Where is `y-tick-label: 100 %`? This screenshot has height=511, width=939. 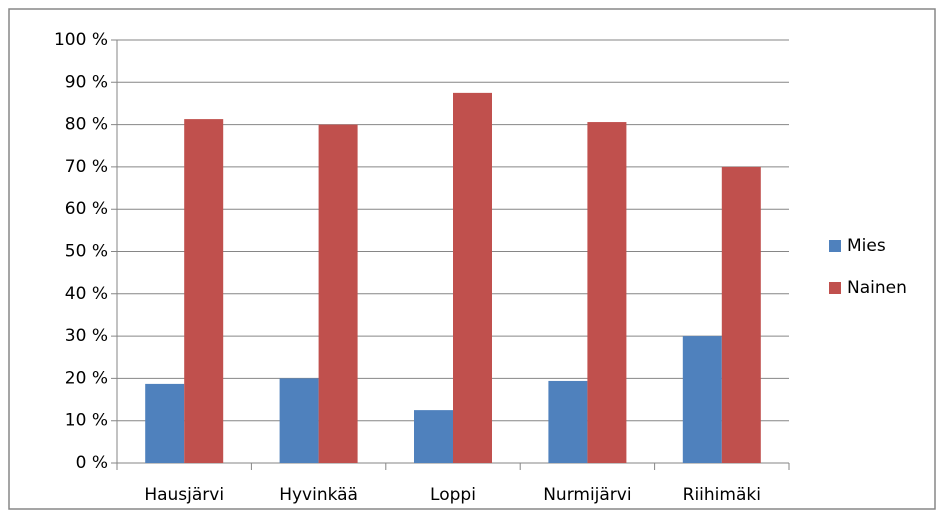 y-tick-label: 100 % is located at coordinates (81, 40).